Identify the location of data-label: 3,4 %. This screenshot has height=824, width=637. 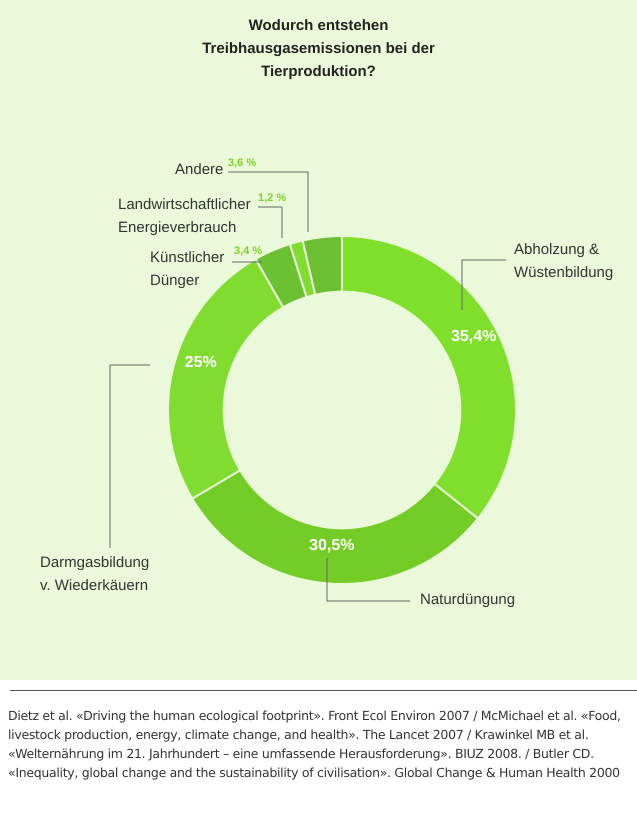
(248, 251).